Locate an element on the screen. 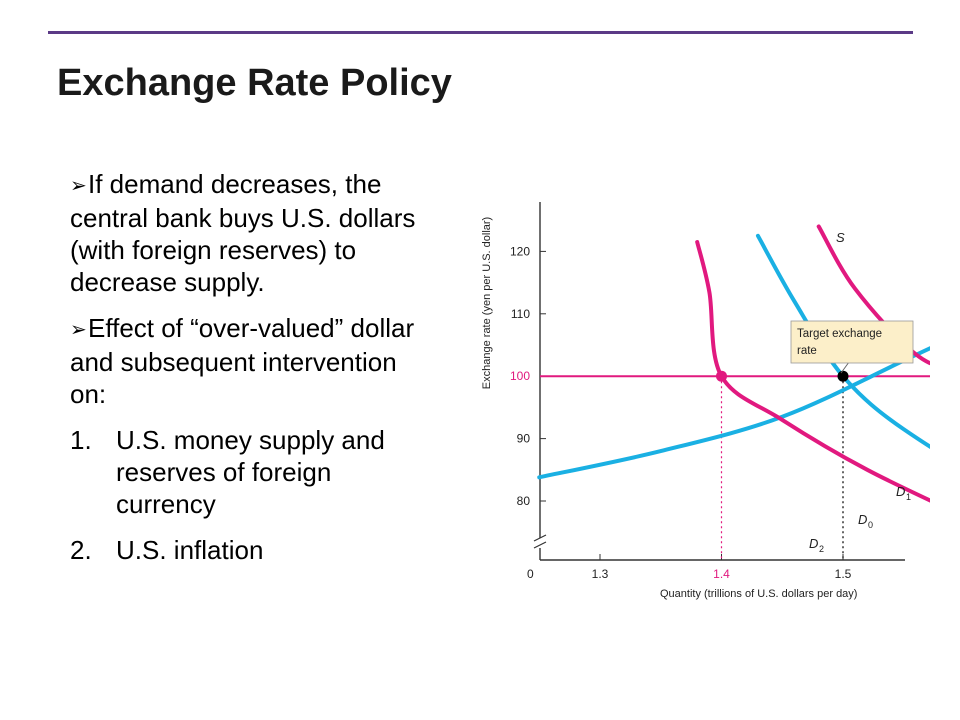  callout-box is located at coordinates (852, 342).